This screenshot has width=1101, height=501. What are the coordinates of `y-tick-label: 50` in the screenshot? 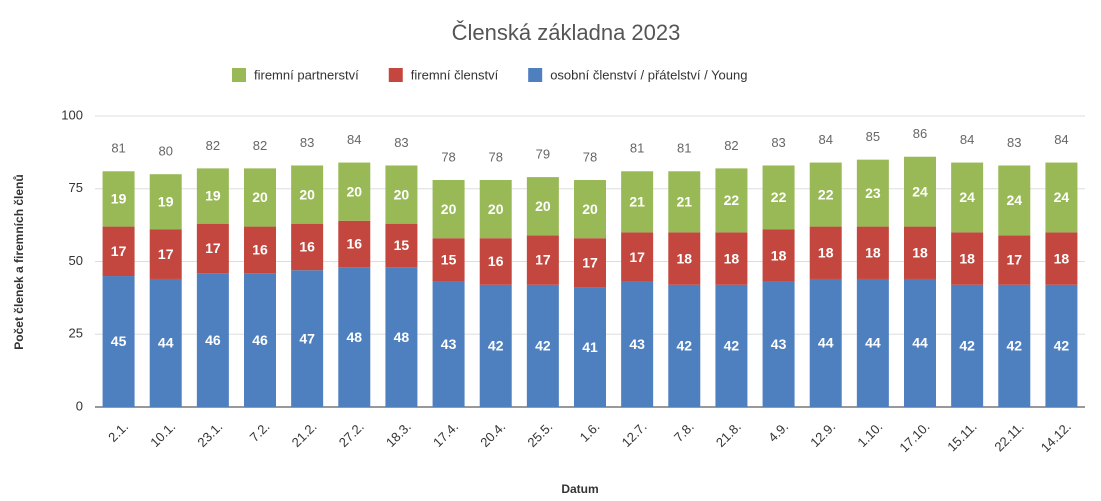 It's located at (76, 260).